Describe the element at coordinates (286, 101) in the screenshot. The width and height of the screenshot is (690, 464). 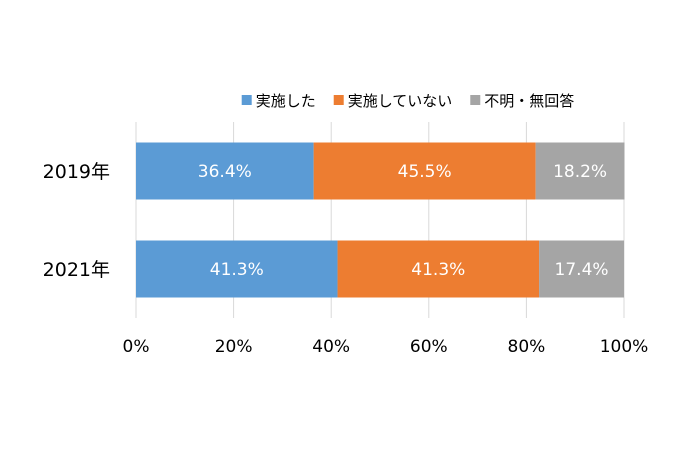
I see `legend-label-0: 実施した` at that location.